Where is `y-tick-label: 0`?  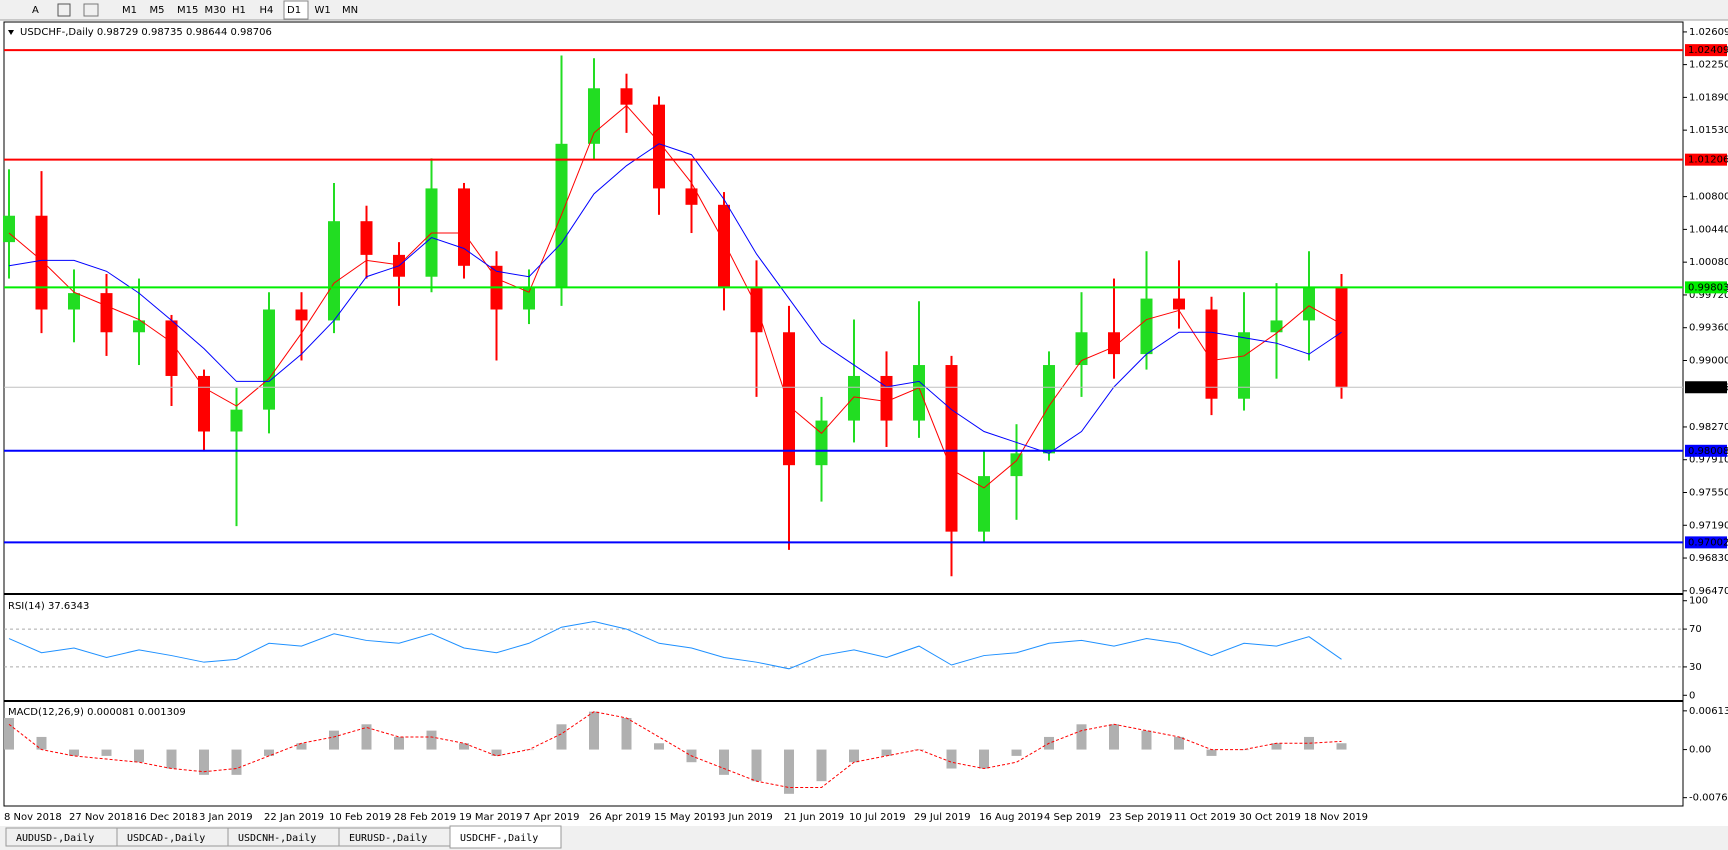 y-tick-label: 0 is located at coordinates (1692, 695).